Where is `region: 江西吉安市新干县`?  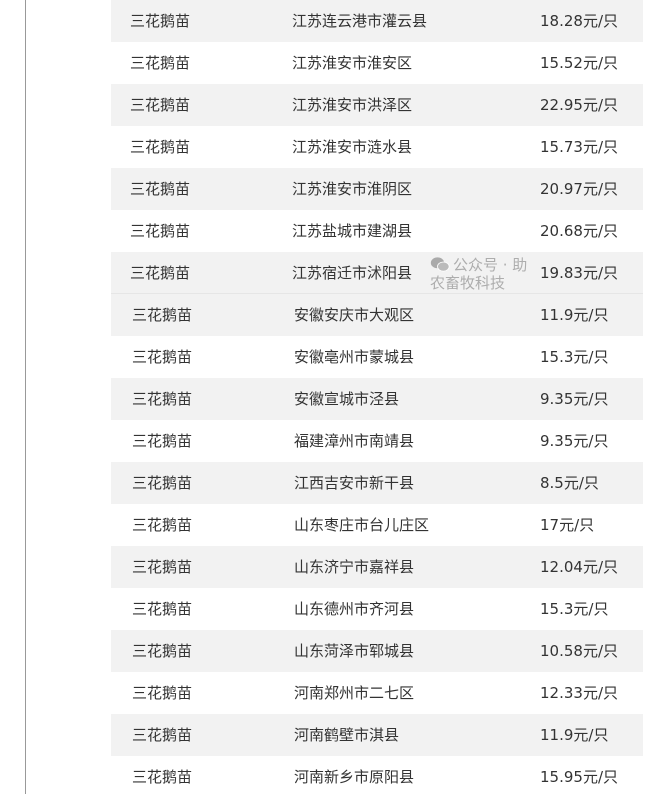
region: 江西吉安市新干县 is located at coordinates (354, 483).